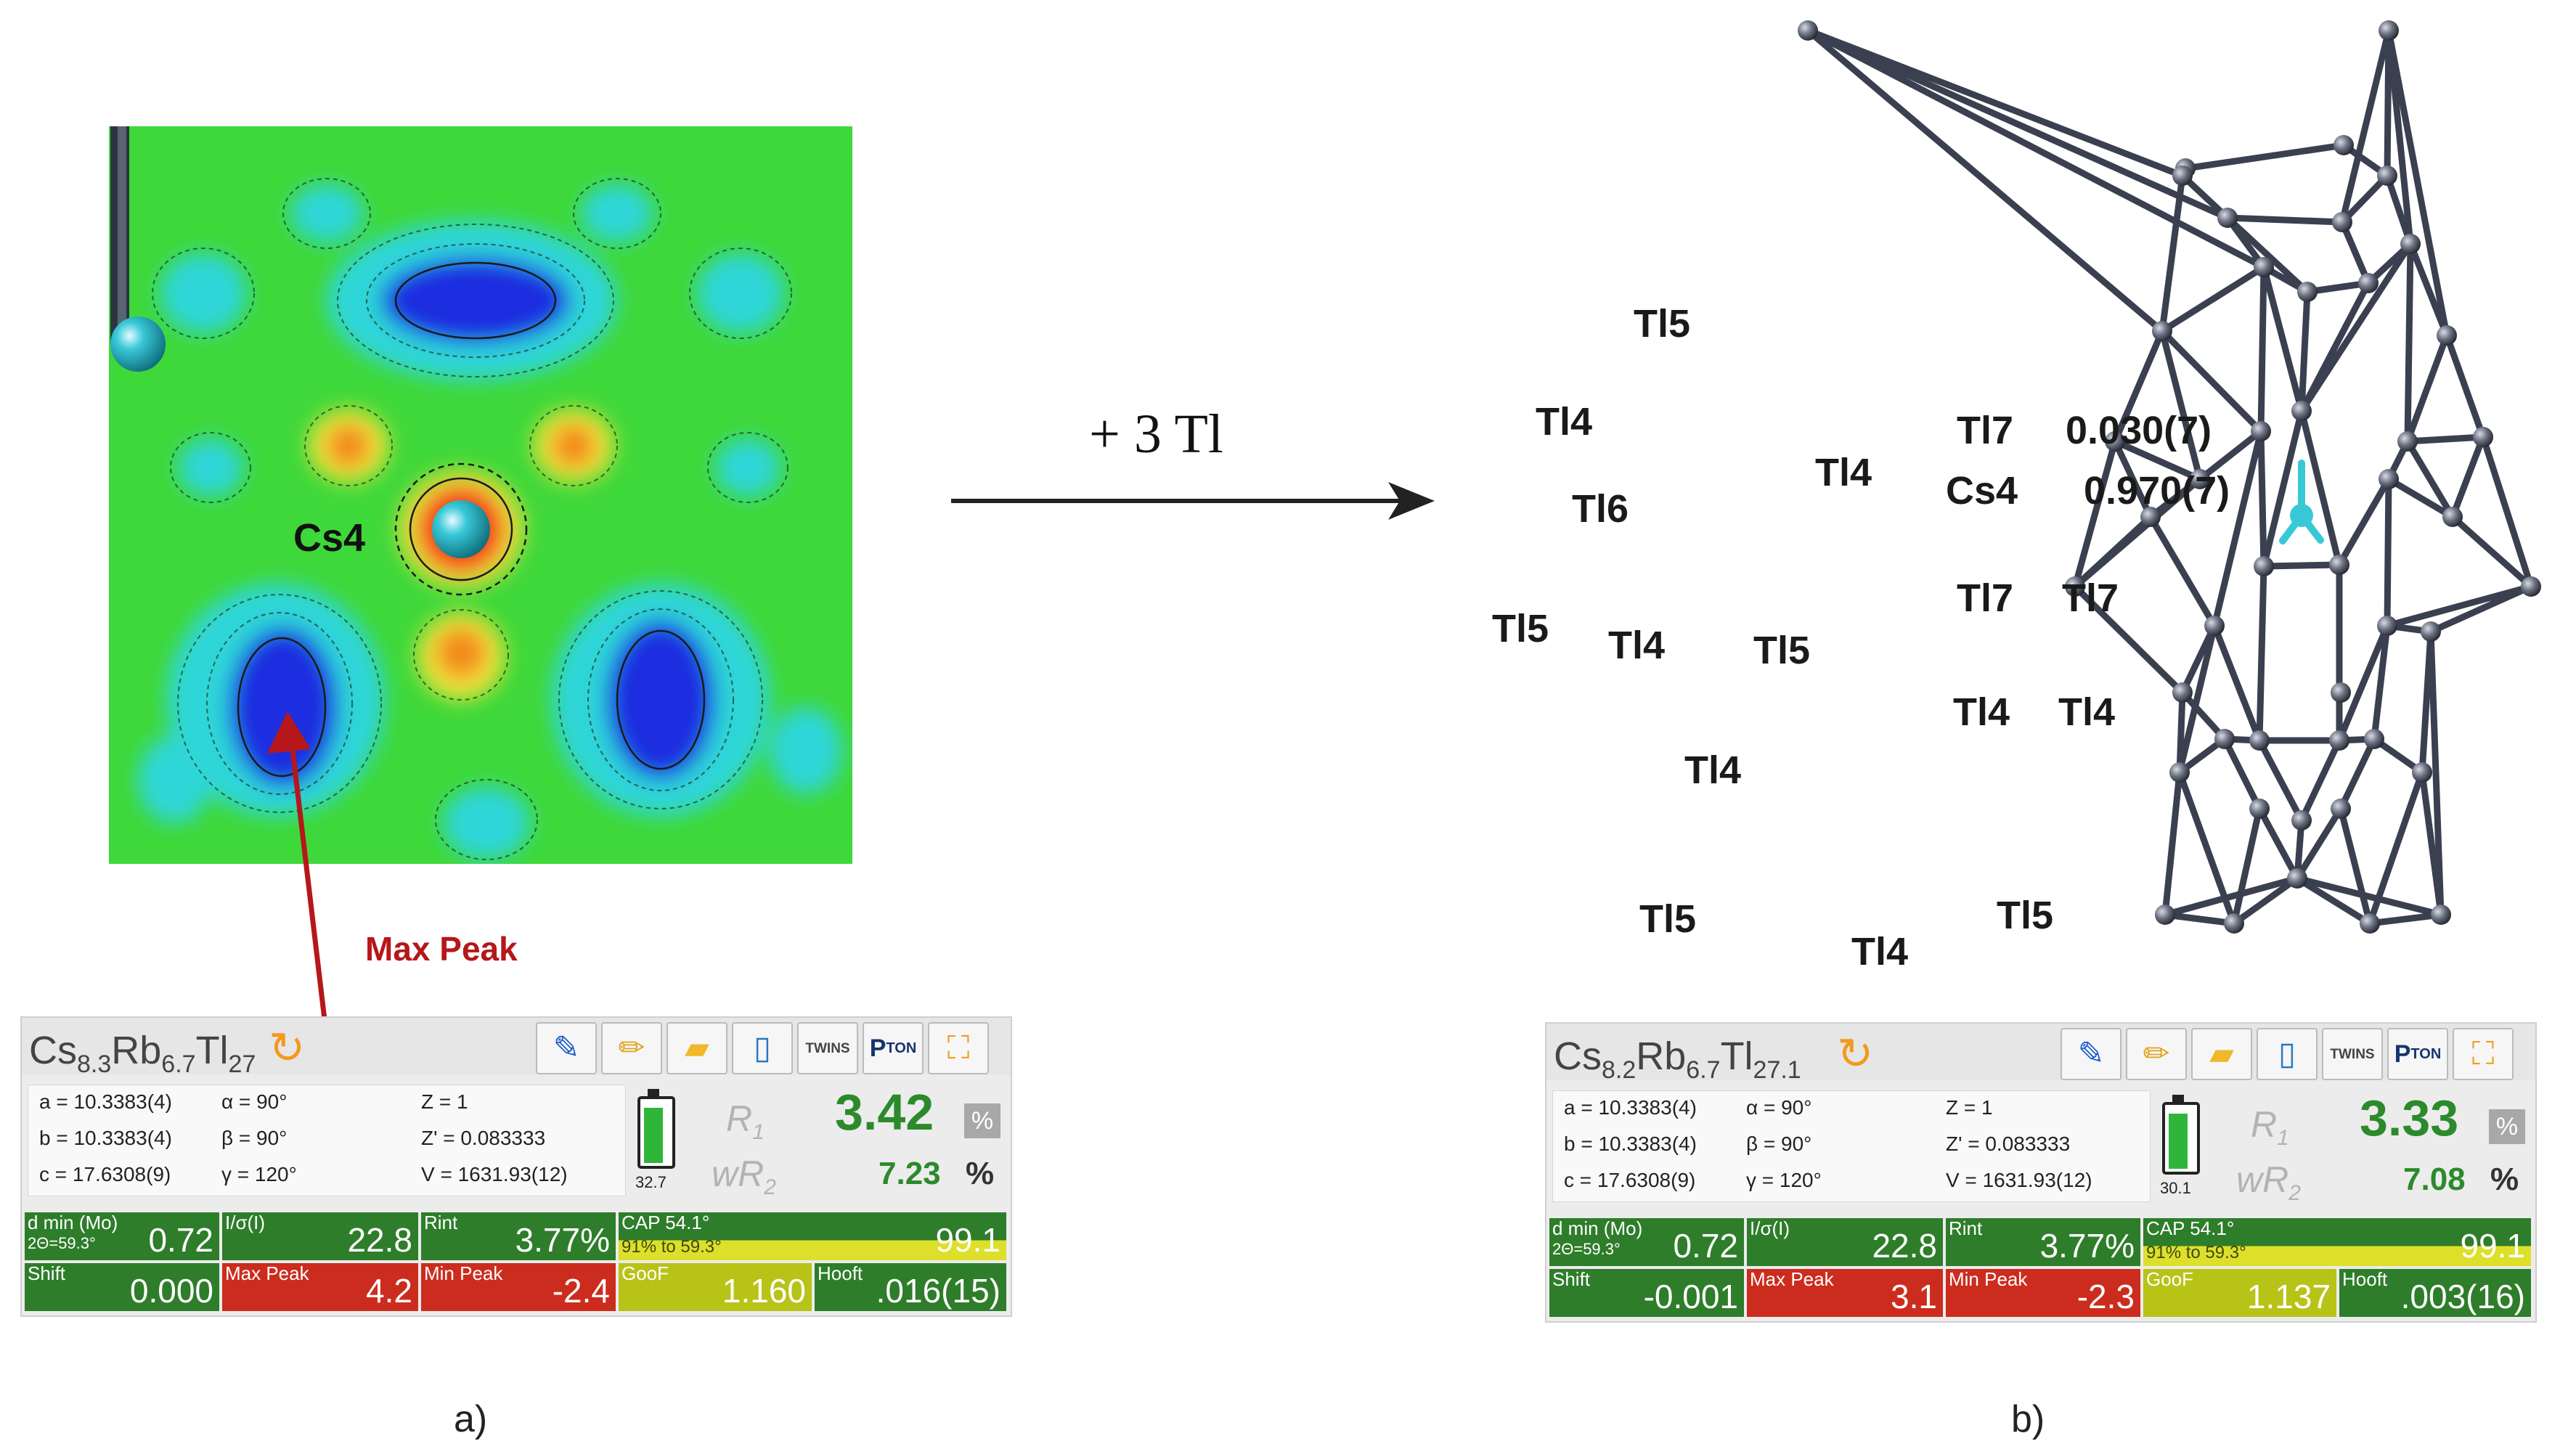 Image resolution: width=2576 pixels, height=1449 pixels. I want to click on cell-z: Z = 1, so click(1969, 1107).